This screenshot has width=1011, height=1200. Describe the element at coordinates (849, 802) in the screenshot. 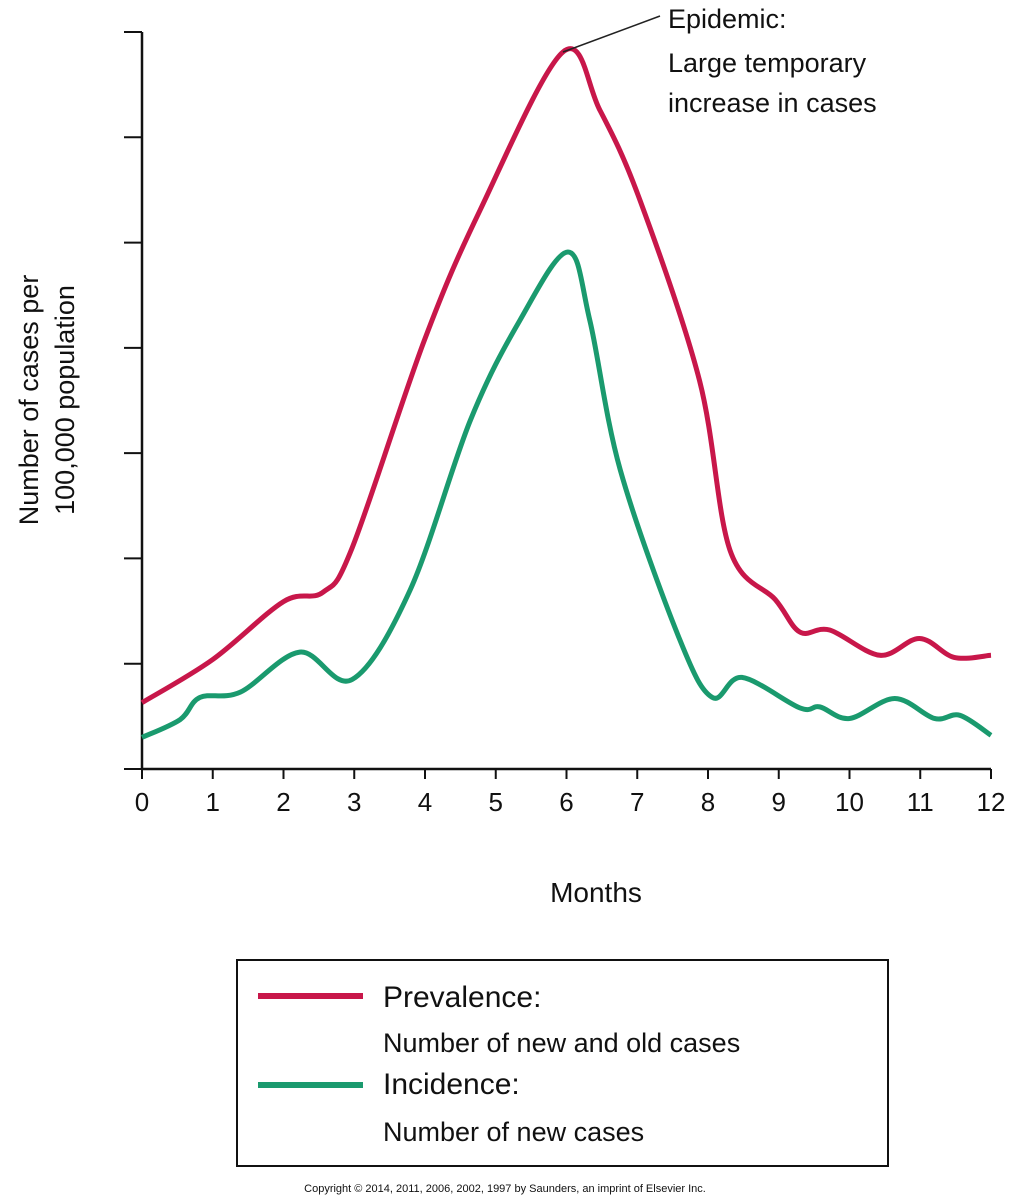

I see `x-tick-label: 10` at that location.